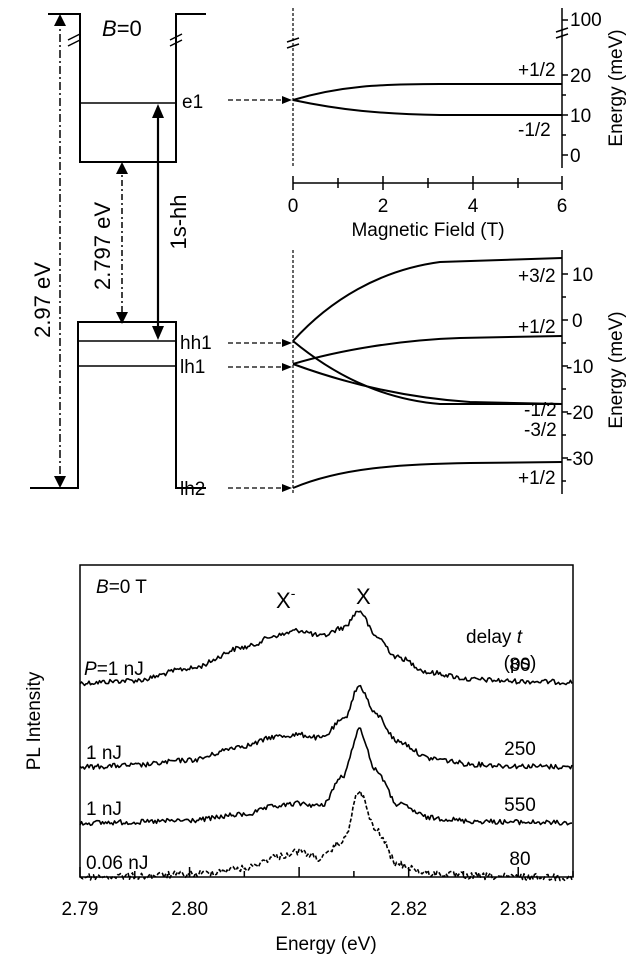 The width and height of the screenshot is (631, 964). I want to click on pl-power-label: 0.06 nJ, so click(117, 863).